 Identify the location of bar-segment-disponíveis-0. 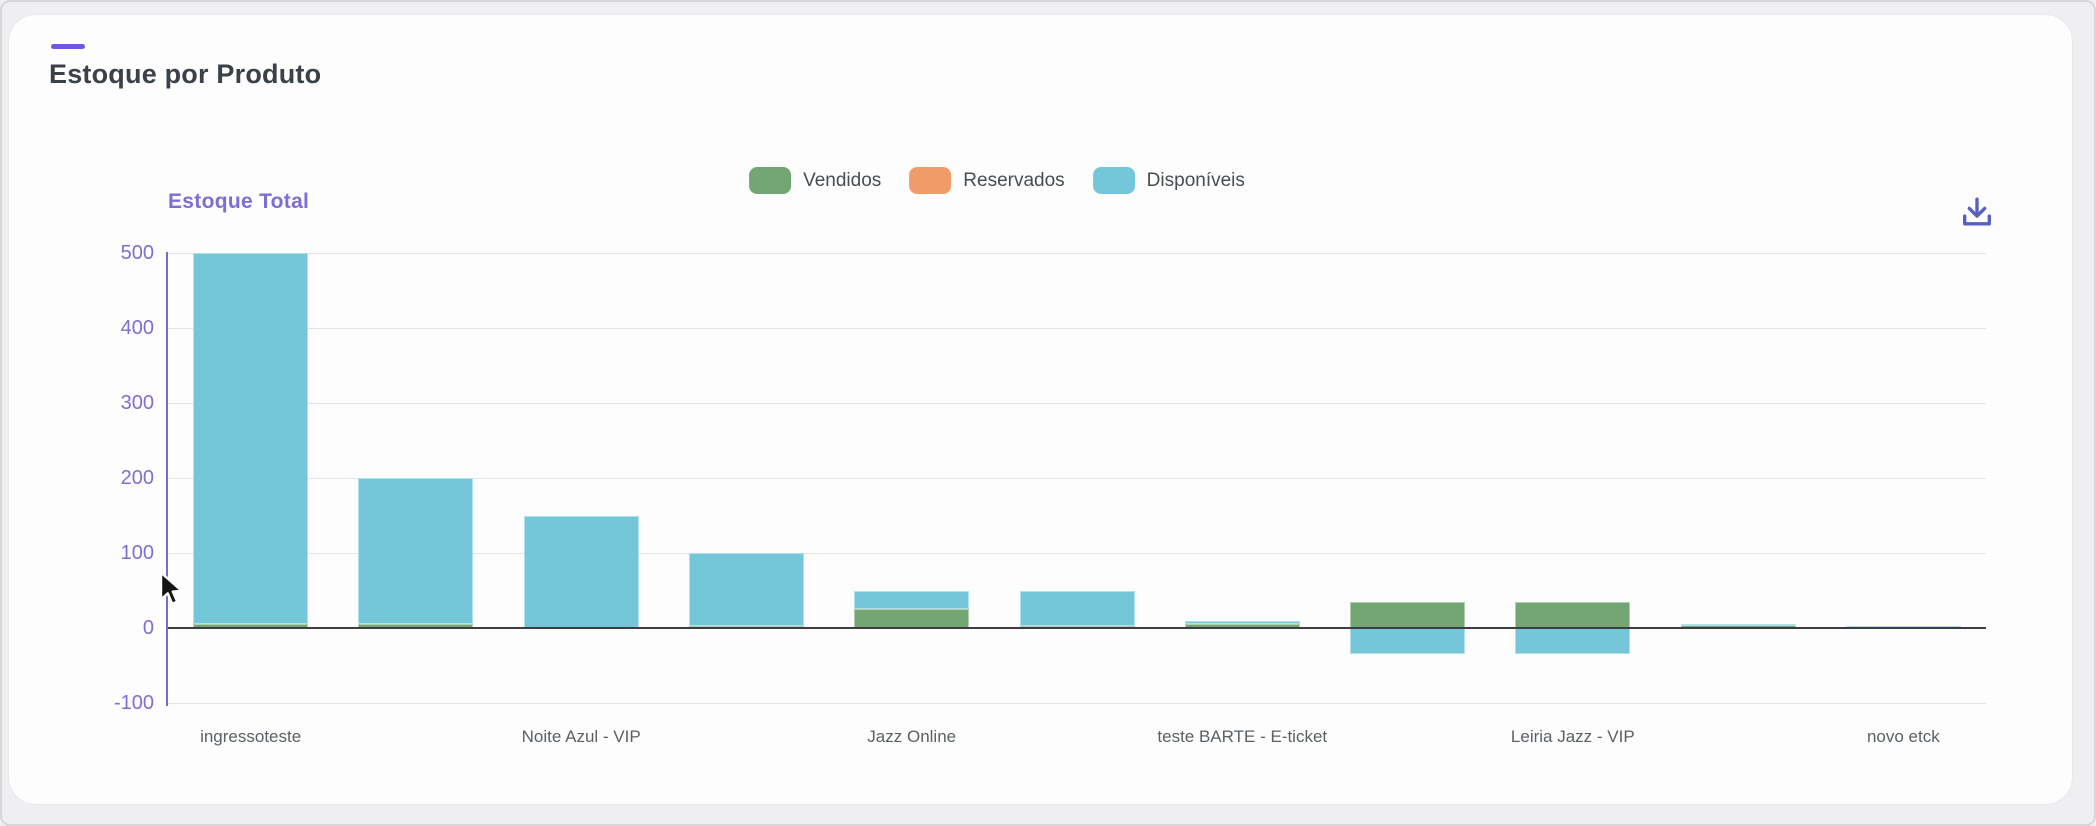
(251, 439).